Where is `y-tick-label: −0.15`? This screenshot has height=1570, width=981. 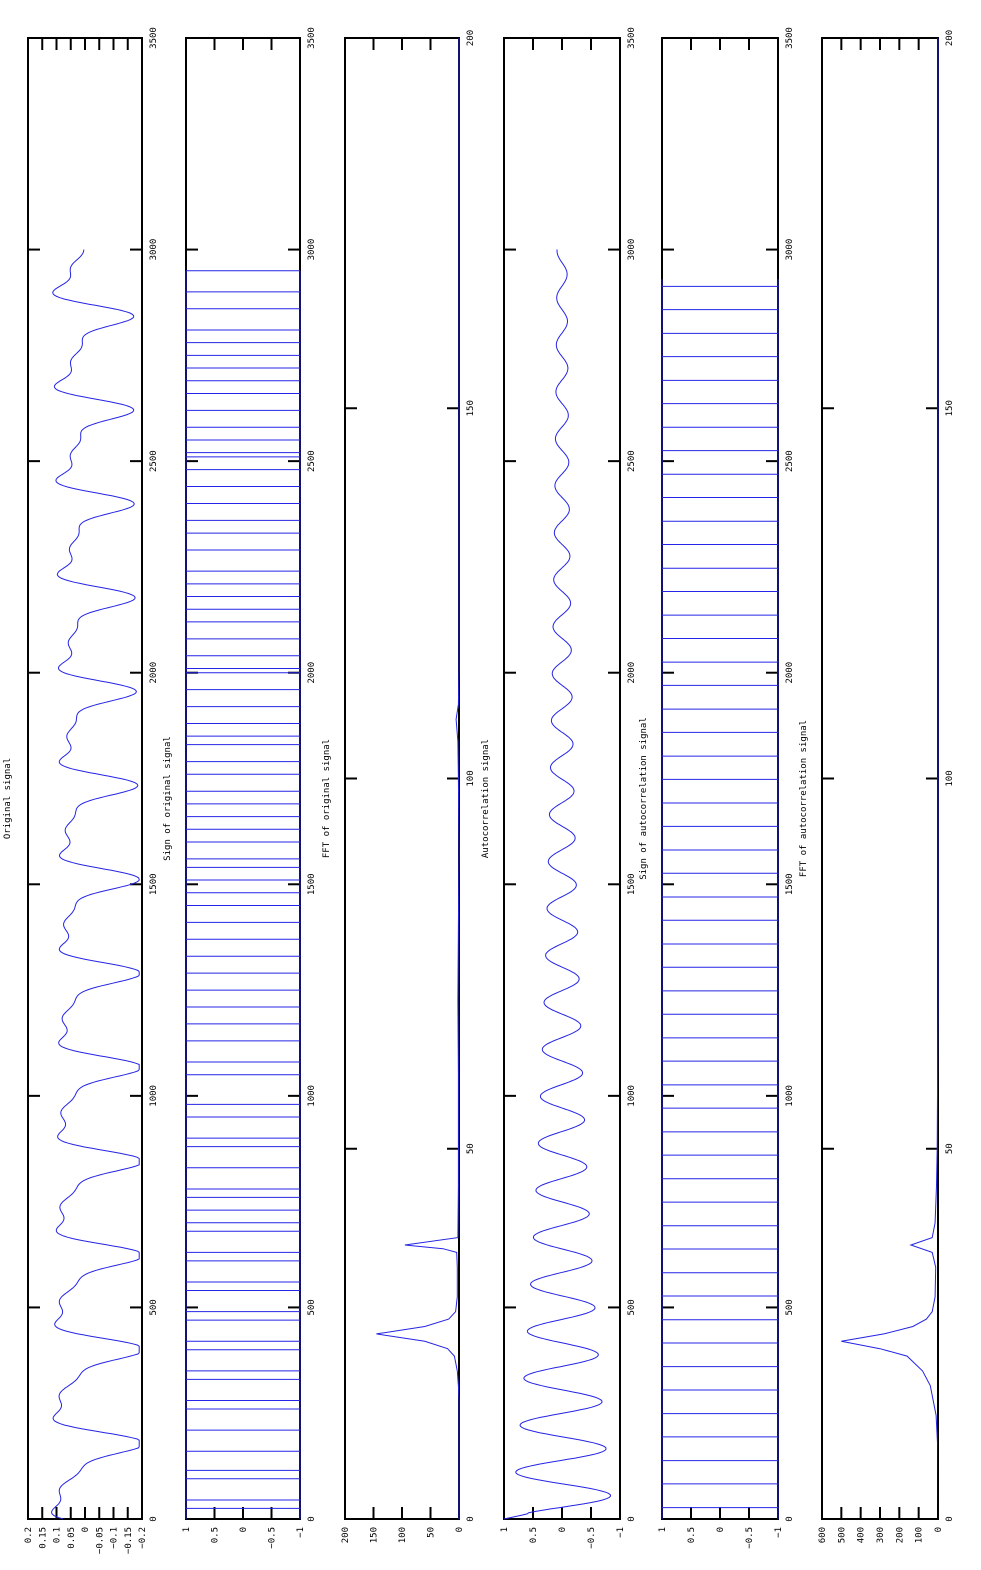
y-tick-label: −0.15 is located at coordinates (129, 1540).